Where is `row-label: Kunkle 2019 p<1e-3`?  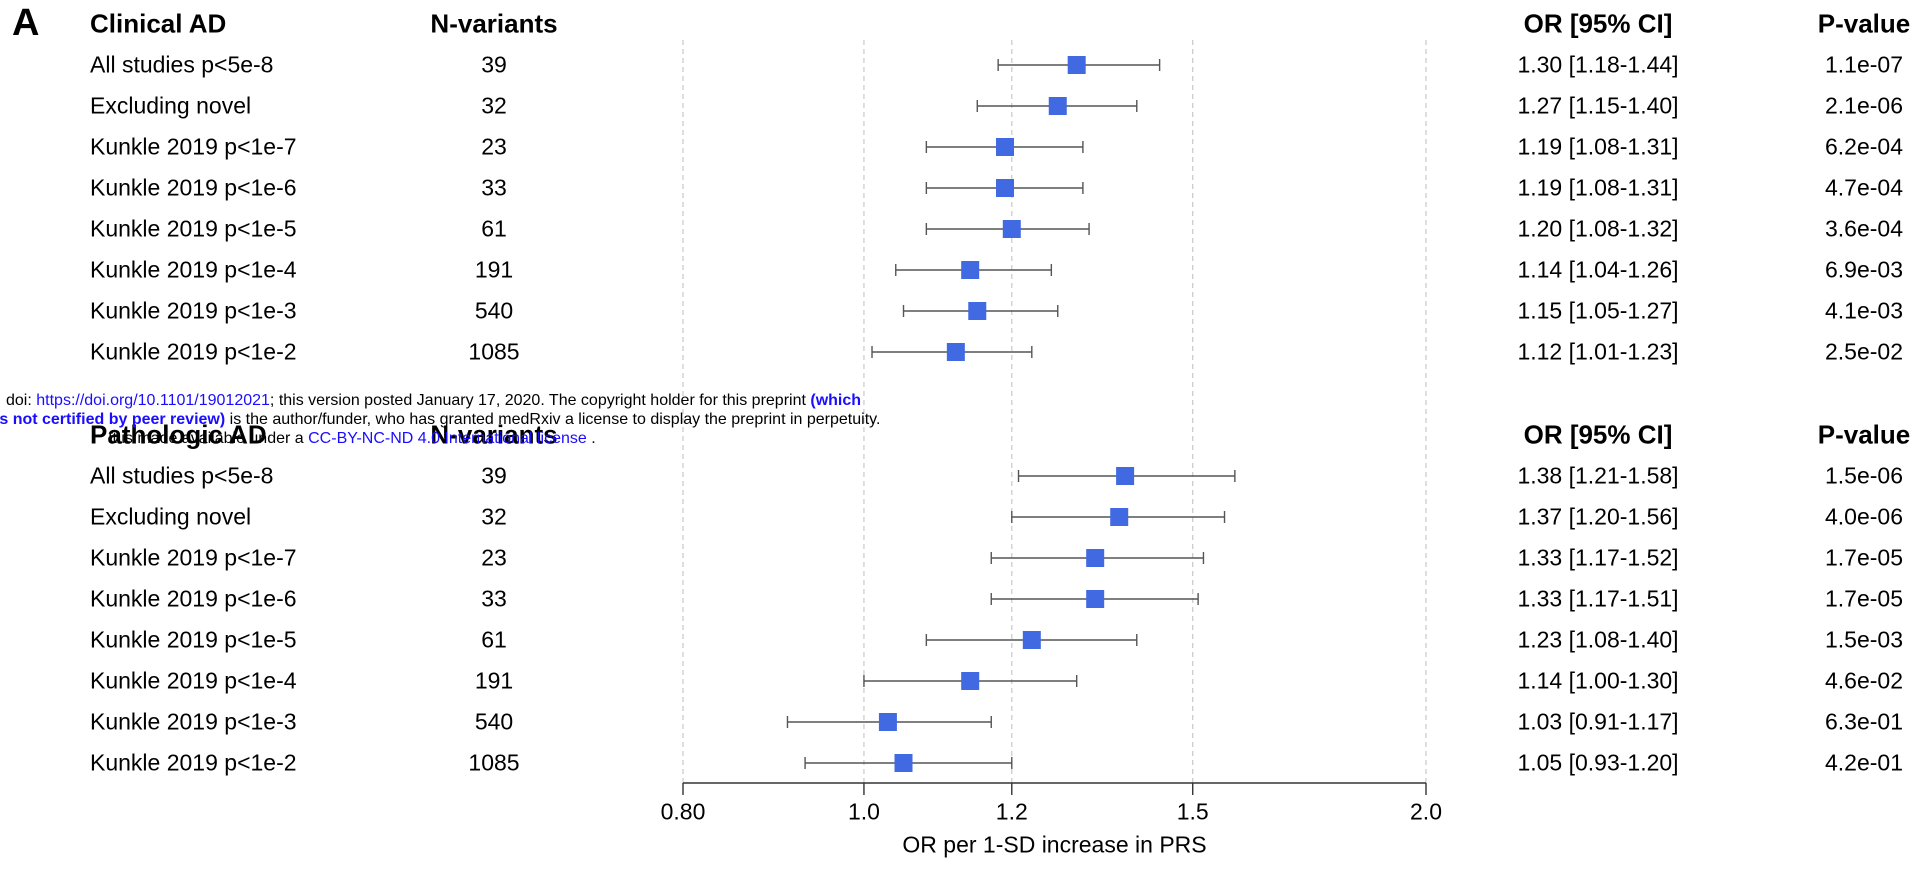 row-label: Kunkle 2019 p<1e-3 is located at coordinates (193, 721).